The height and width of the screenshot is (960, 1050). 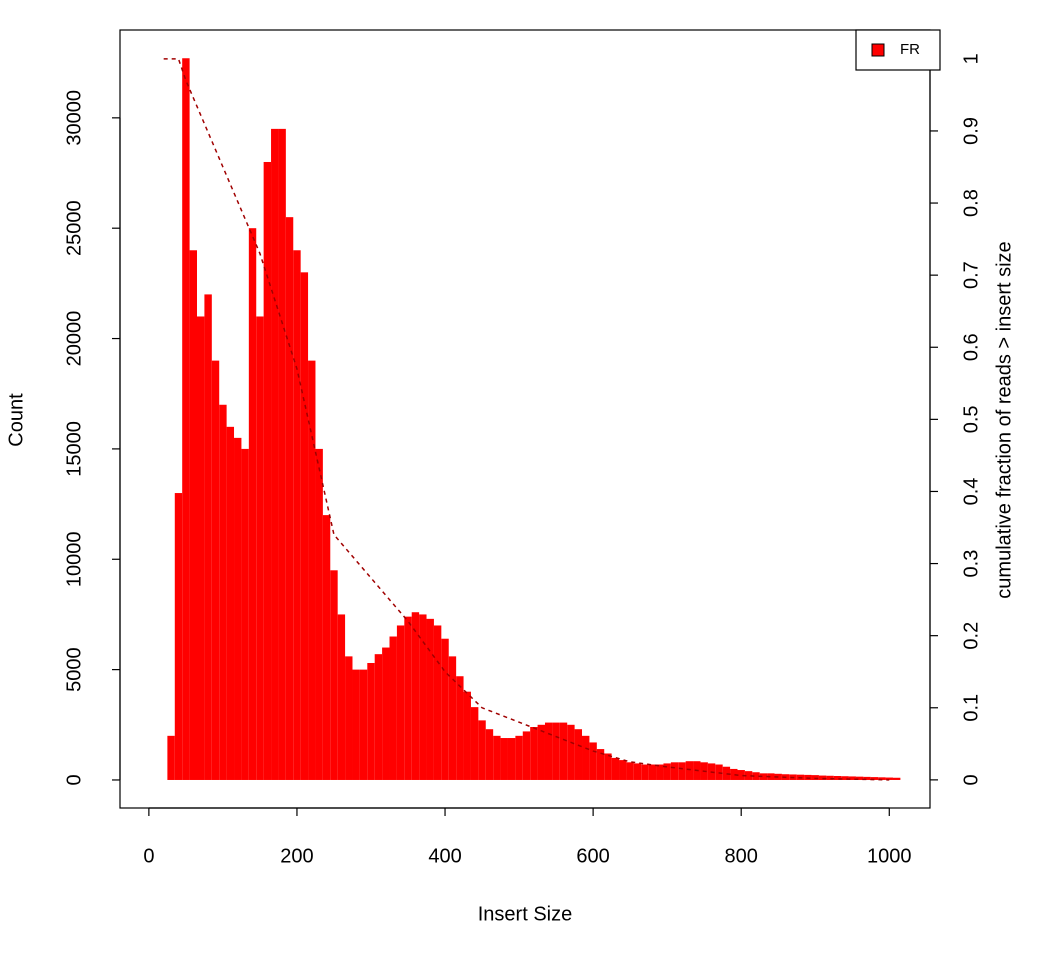 What do you see at coordinates (971, 203) in the screenshot?
I see `y2-tick-label: 0.8` at bounding box center [971, 203].